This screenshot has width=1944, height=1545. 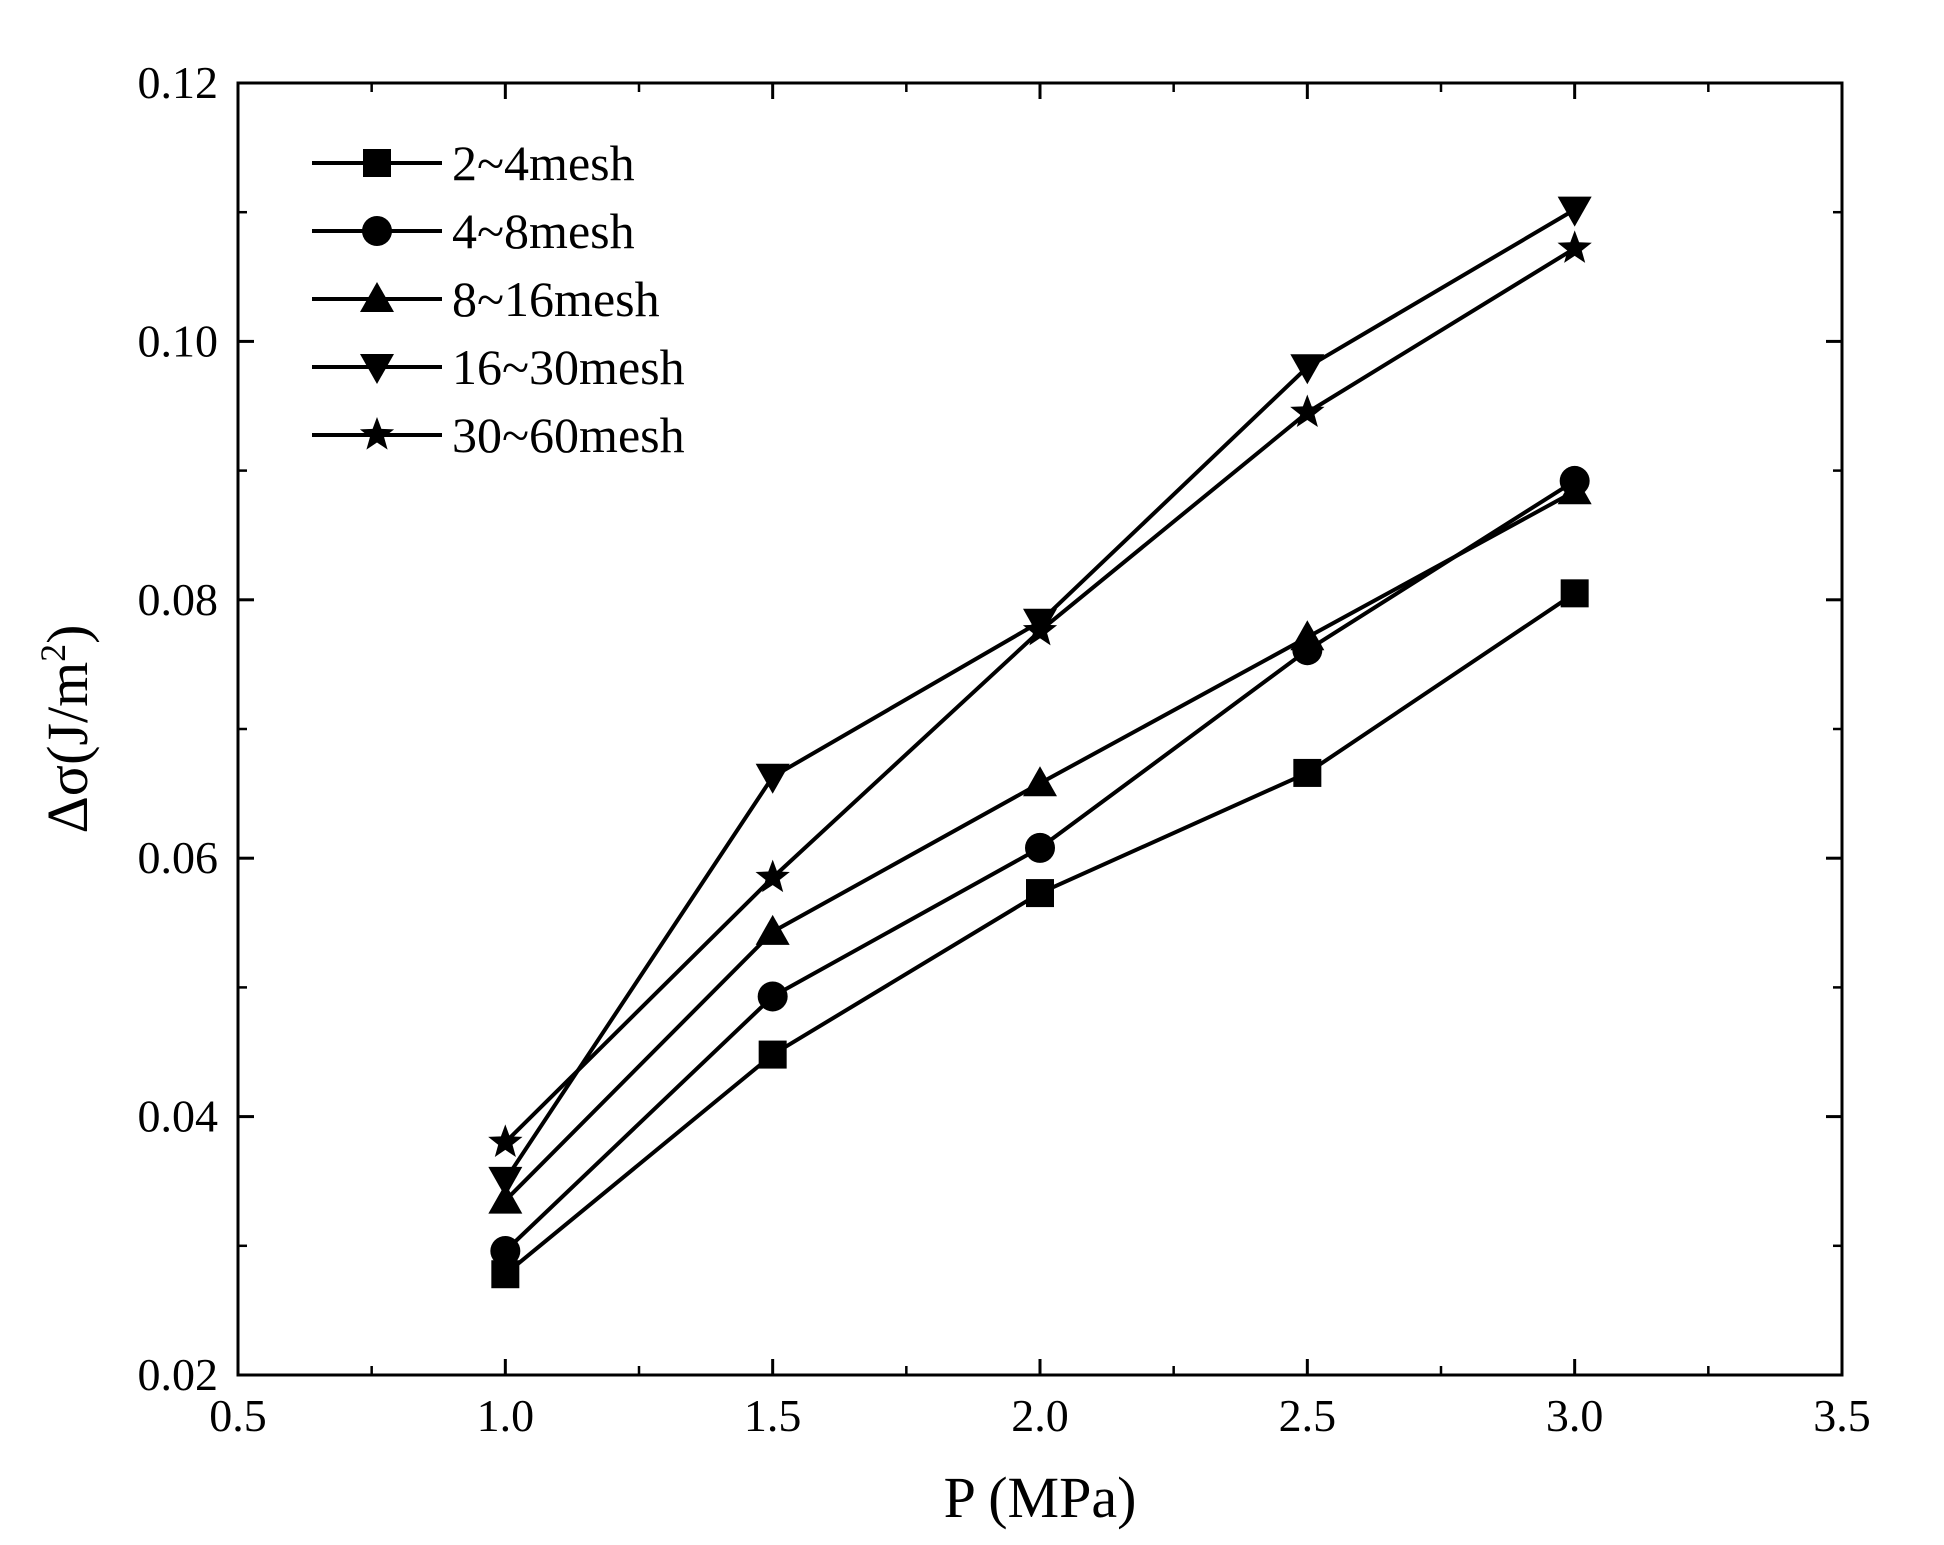 What do you see at coordinates (178, 599) in the screenshot?
I see `y-tick-label: 0.08` at bounding box center [178, 599].